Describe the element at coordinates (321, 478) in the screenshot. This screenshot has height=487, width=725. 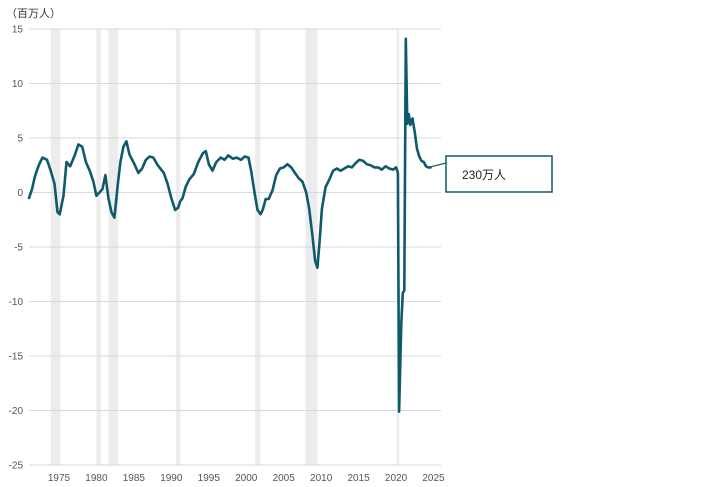
I see `x-tick-label: 2010` at that location.